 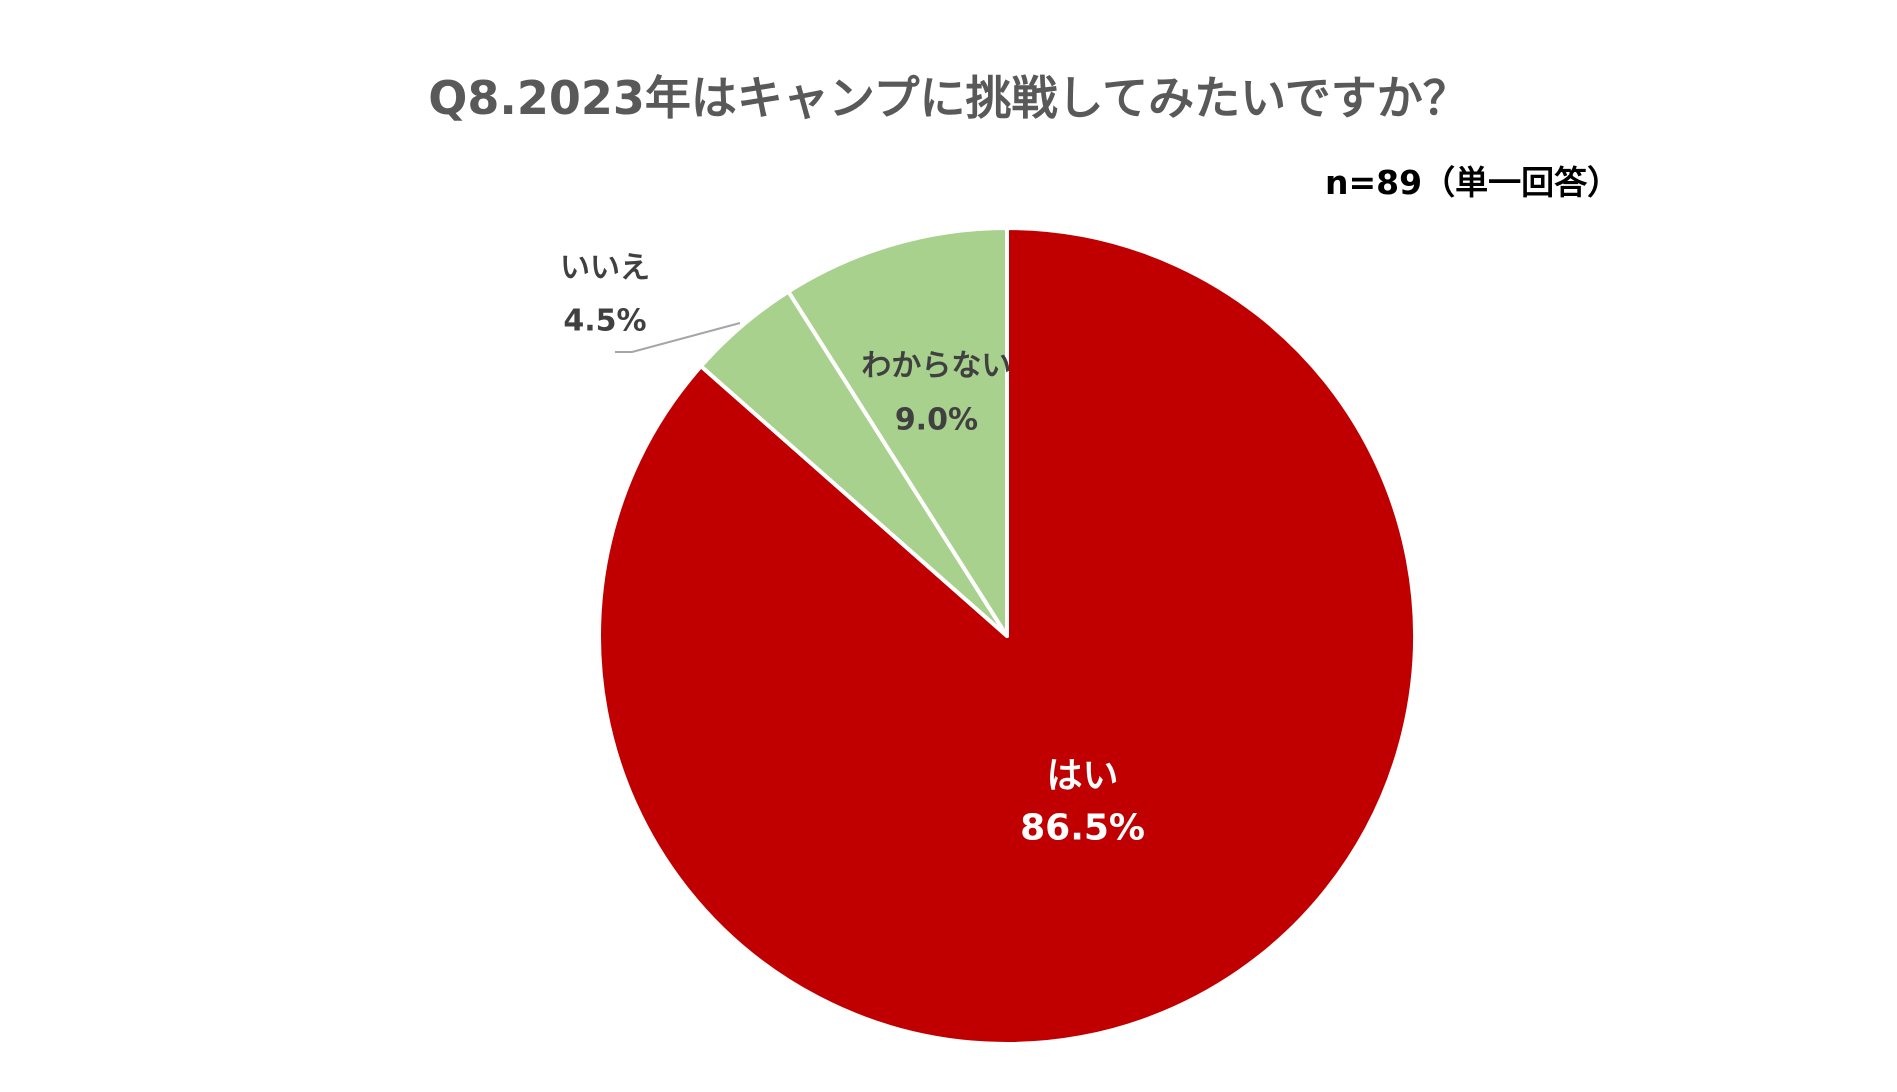 I want to click on sample-size-note: n=89（単一回答）, so click(x=1473, y=182).